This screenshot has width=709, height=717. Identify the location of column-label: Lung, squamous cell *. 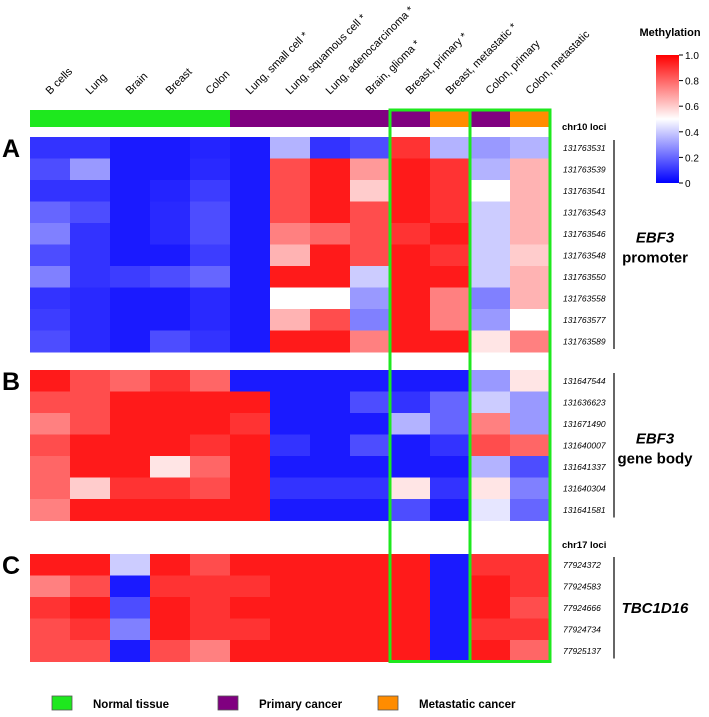
(327, 55).